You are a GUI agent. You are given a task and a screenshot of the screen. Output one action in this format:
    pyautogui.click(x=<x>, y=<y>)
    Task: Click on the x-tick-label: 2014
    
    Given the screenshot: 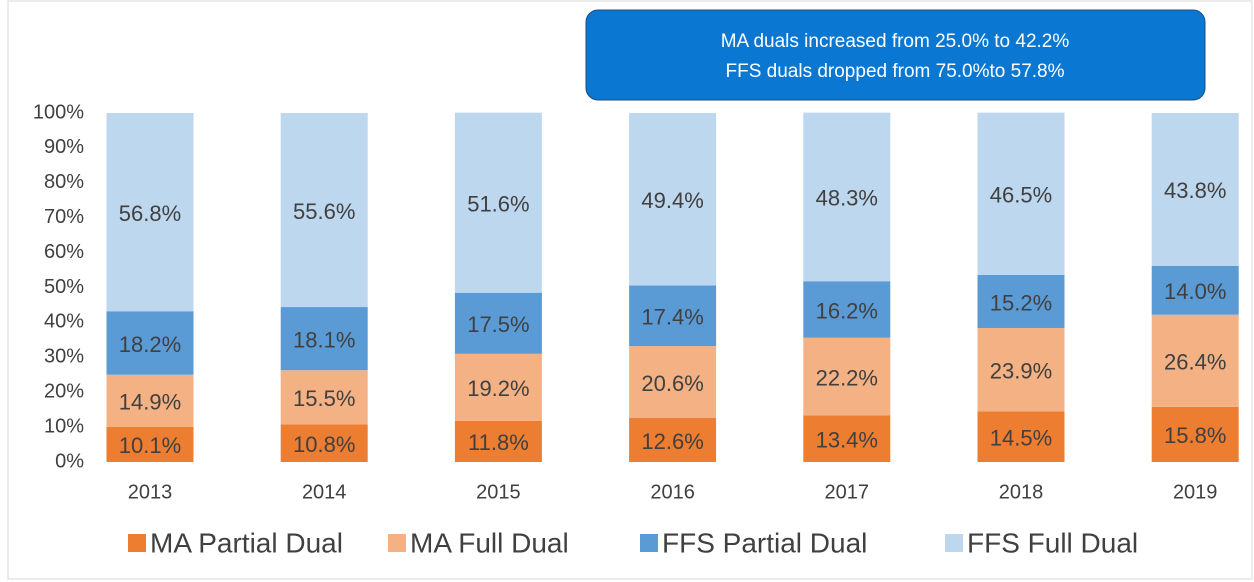 What is the action you would take?
    pyautogui.click(x=324, y=492)
    